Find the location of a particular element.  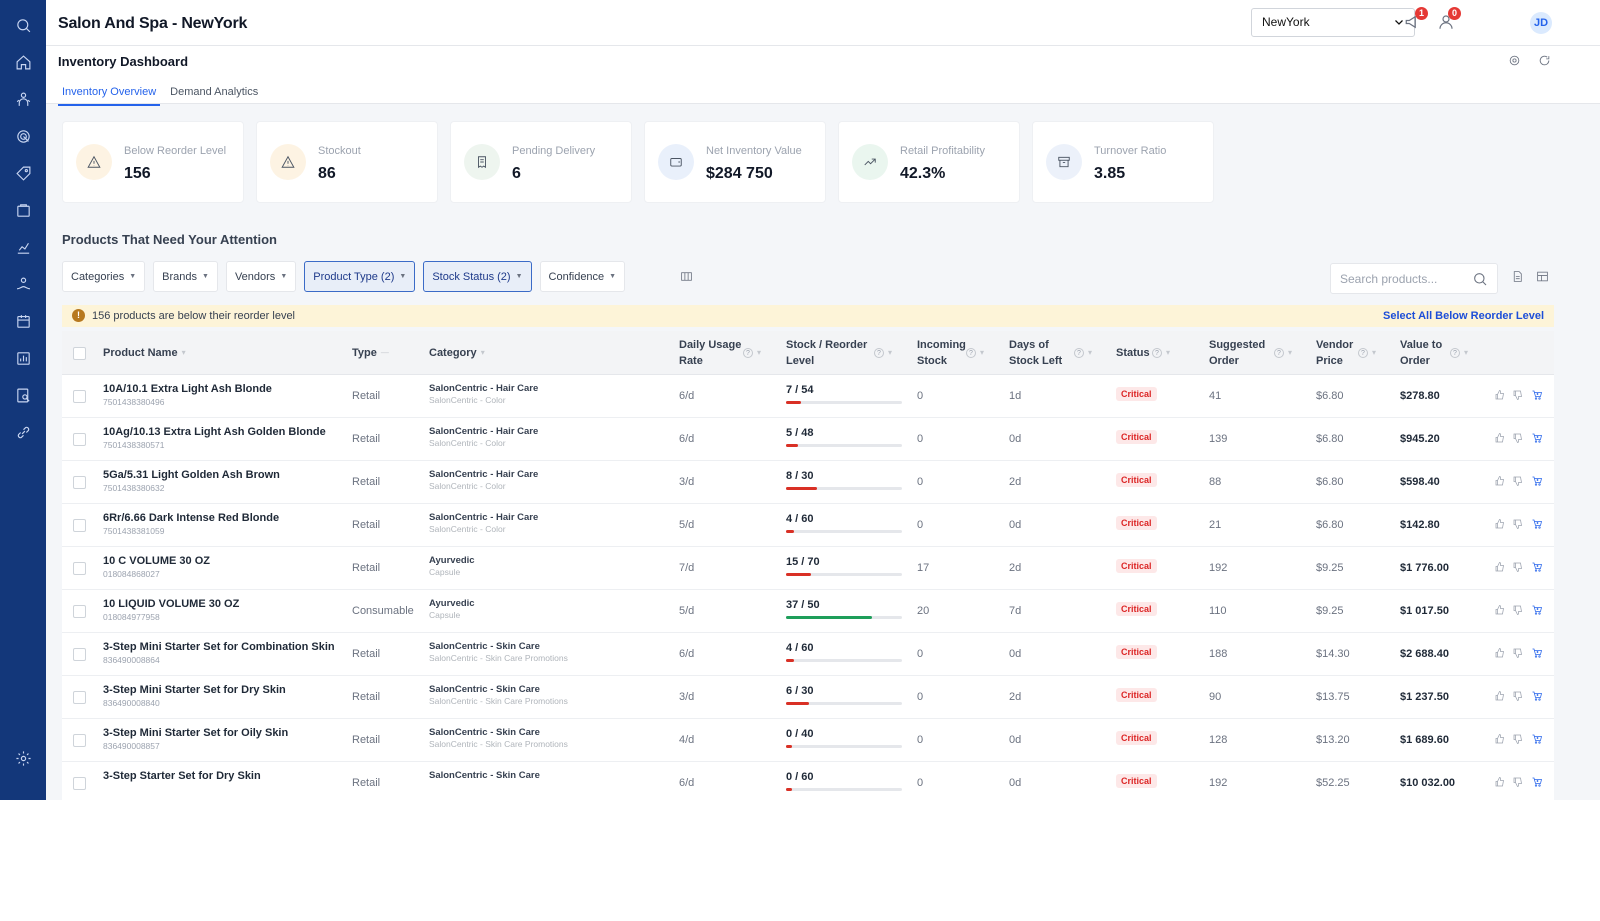

megaphone-icon: 1 is located at coordinates (1416, 20).